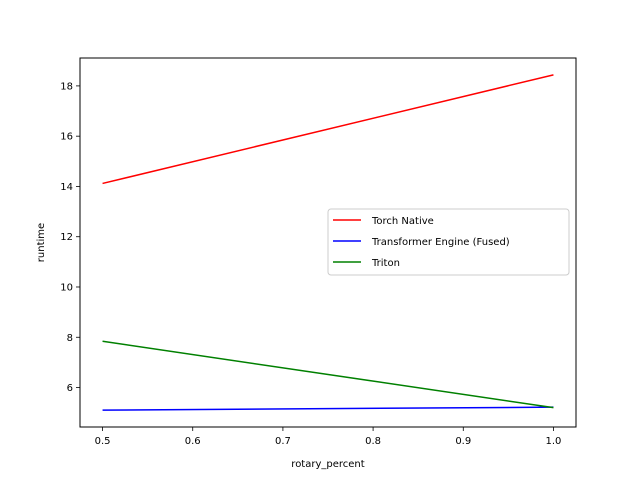 This screenshot has width=640, height=480. I want to click on legend-label-2: Triton, so click(385, 263).